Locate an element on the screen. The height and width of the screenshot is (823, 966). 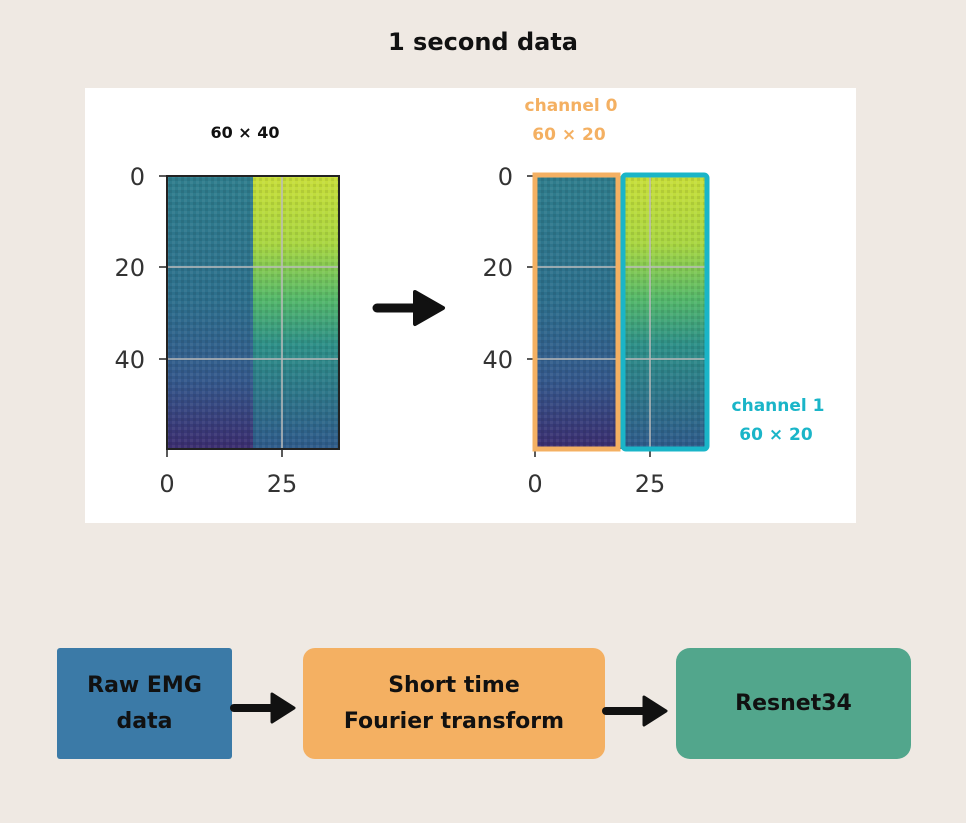
resnet-box: Resnet34 is located at coordinates (793, 703).